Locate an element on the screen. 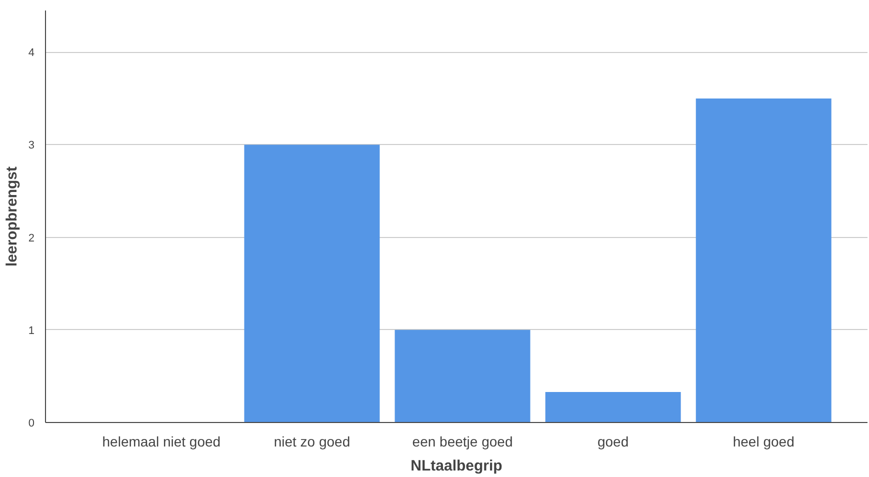 The height and width of the screenshot is (477, 869). x-tick-label: heel goed is located at coordinates (763, 442).